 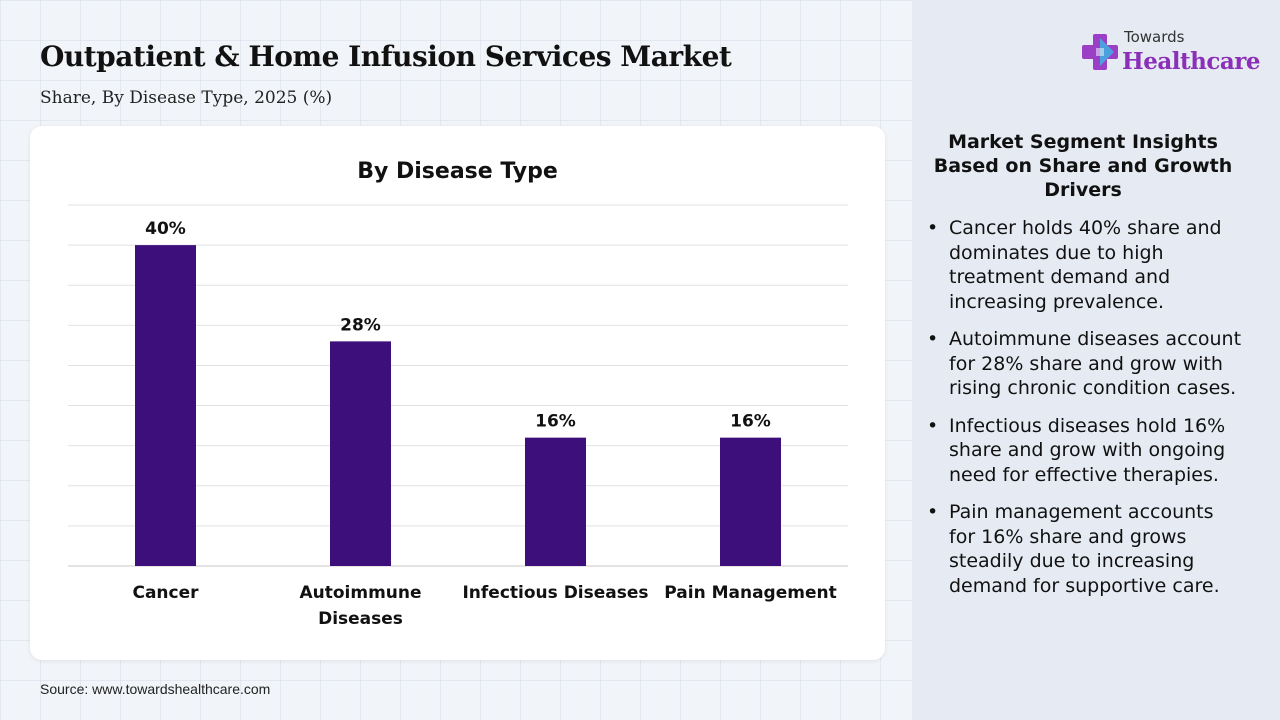 I want to click on logo-text-towards: Towards, so click(x=1154, y=37).